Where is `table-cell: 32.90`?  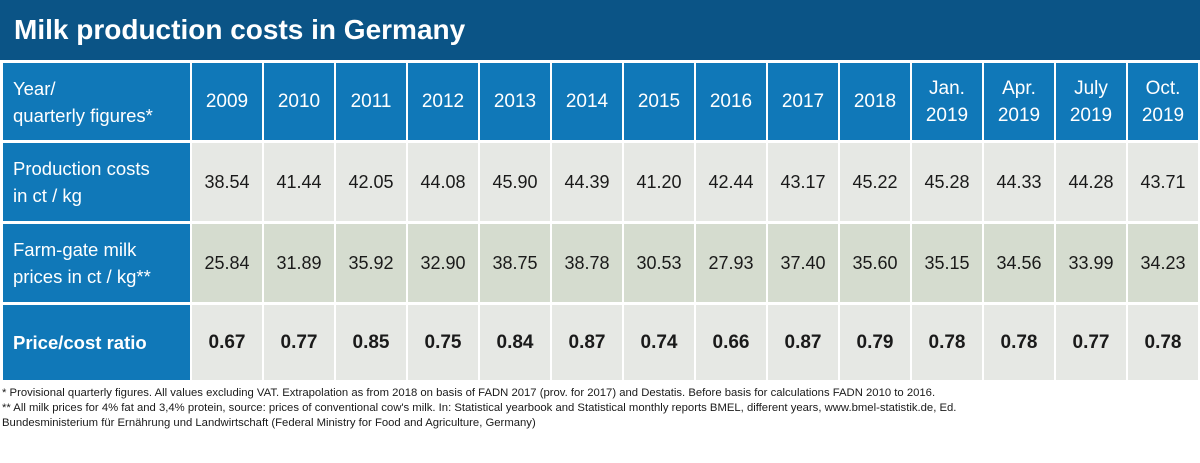
table-cell: 32.90 is located at coordinates (443, 263).